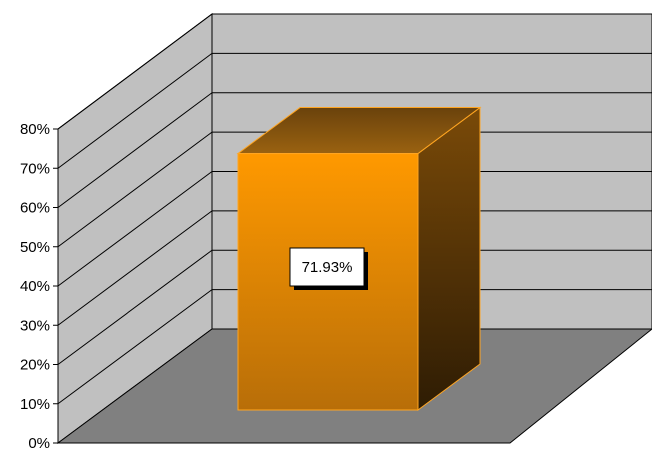 The width and height of the screenshot is (652, 452). Describe the element at coordinates (39, 443) in the screenshot. I see `y-tick-label: 0%` at that location.